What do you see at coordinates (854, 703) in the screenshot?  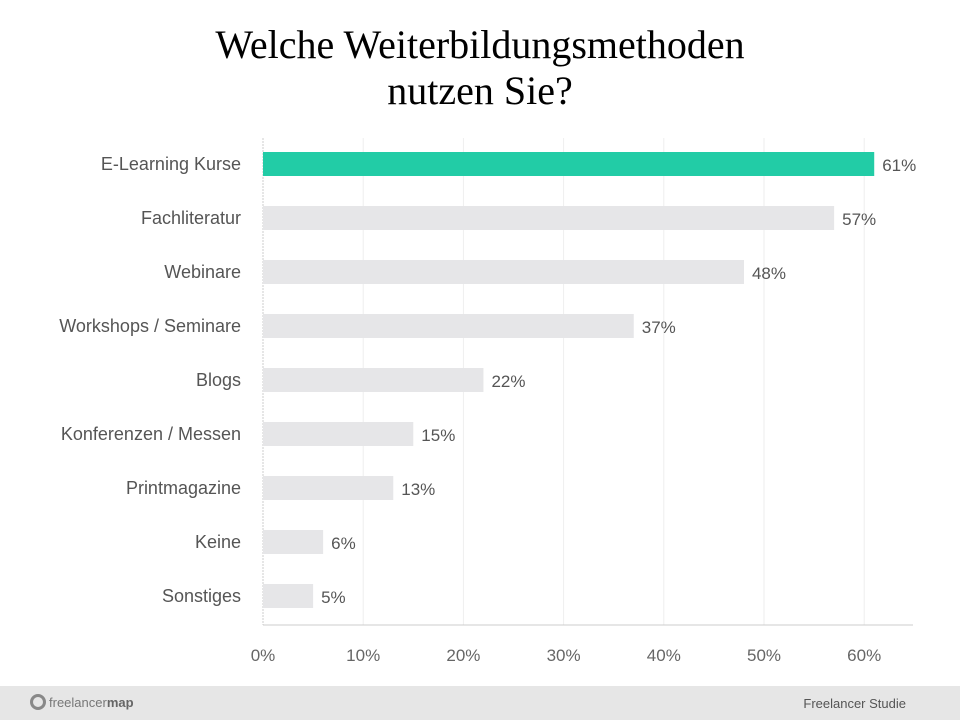 I see `source-label: Freelancer Studie` at bounding box center [854, 703].